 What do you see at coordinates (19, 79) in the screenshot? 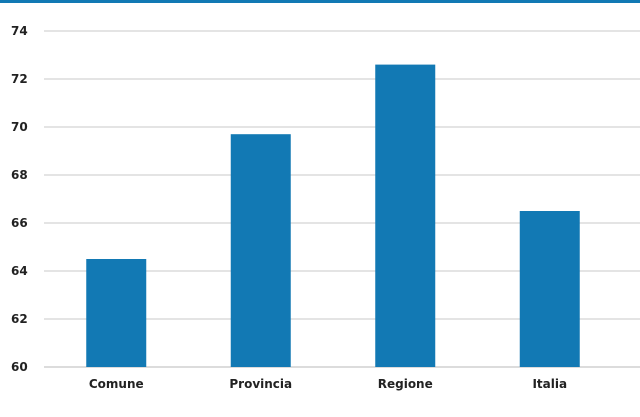
I see `y-tick-label: 72` at bounding box center [19, 79].